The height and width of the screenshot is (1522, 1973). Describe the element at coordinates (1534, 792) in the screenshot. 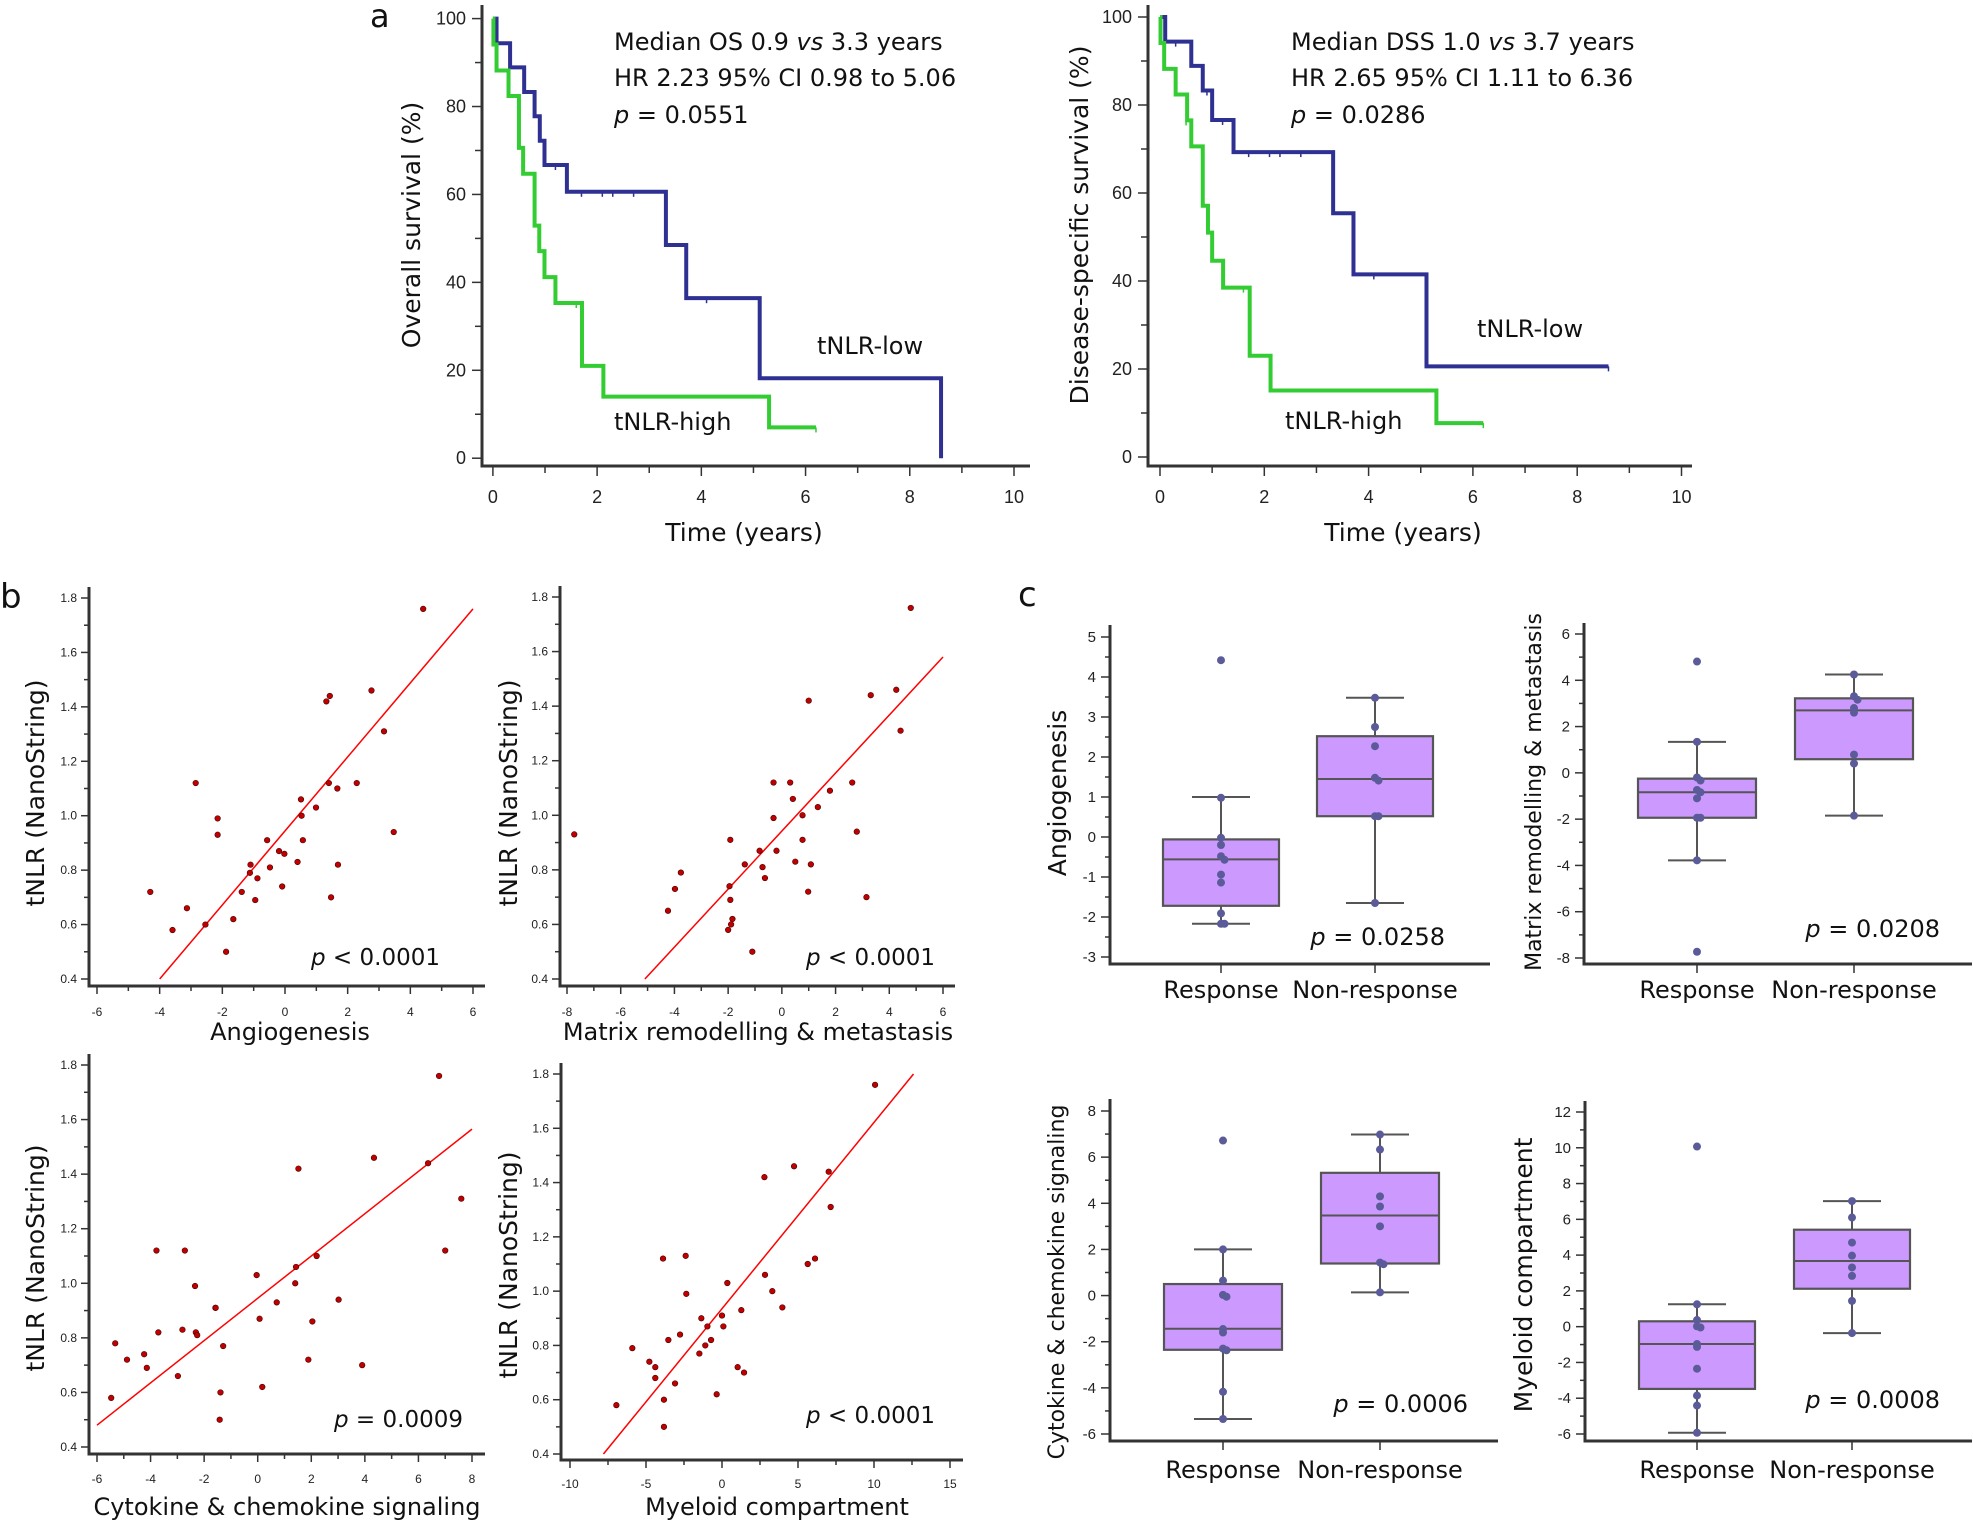

I see `y-axis-label: Matrix remodelling & metastasis` at that location.